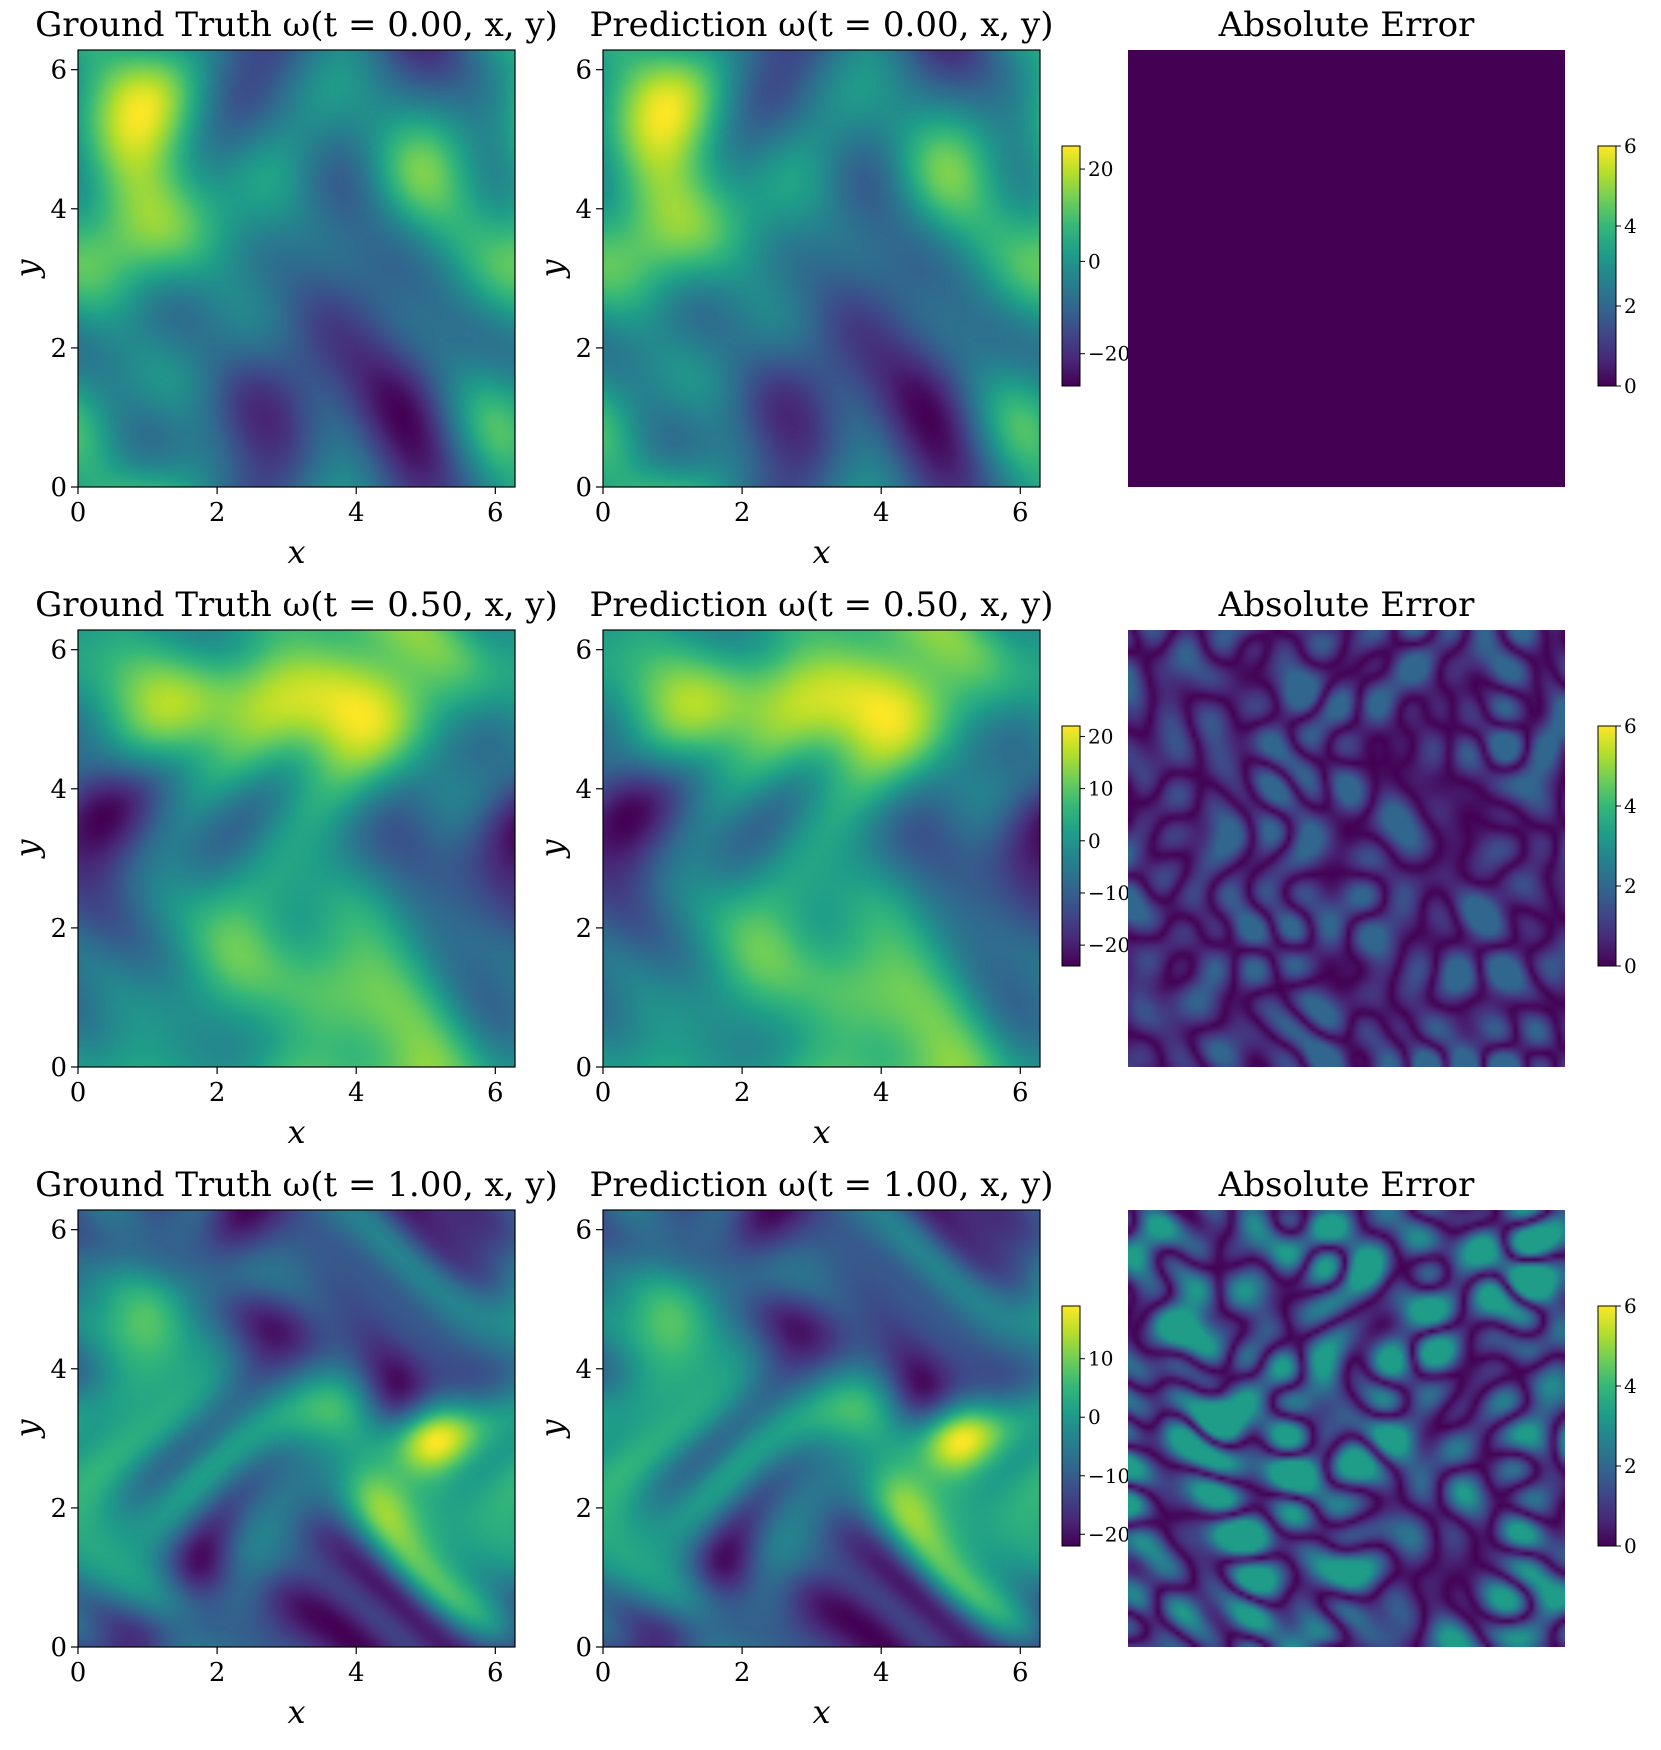 The height and width of the screenshot is (1750, 1661). I want to click on panel-title: Ground Truth ω(t = 0.50, x, y), so click(296, 605).